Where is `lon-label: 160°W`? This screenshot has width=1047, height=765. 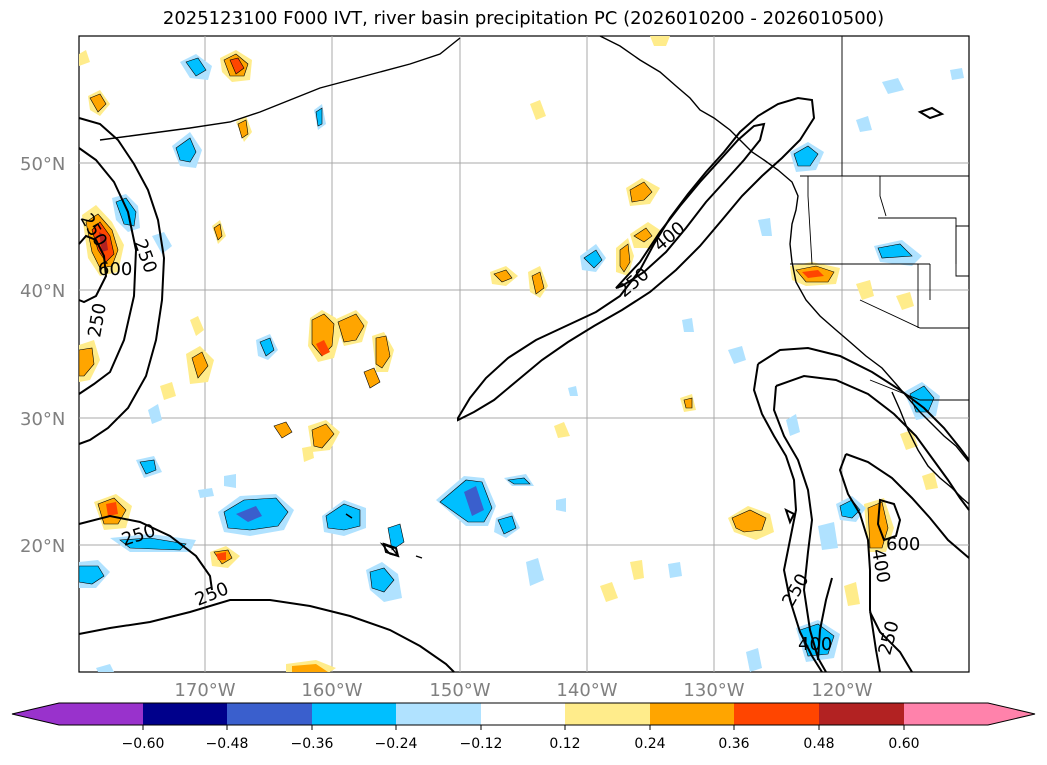 lon-label: 160°W is located at coordinates (331, 690).